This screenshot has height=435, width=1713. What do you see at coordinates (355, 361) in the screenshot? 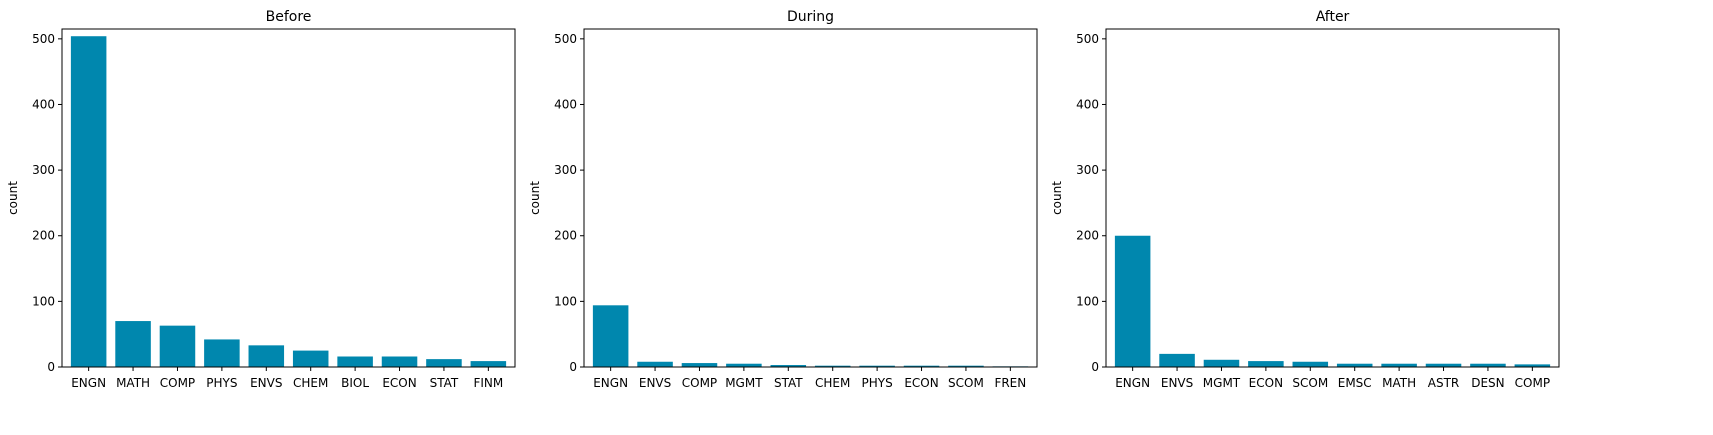
I see `bar-biol` at bounding box center [355, 361].